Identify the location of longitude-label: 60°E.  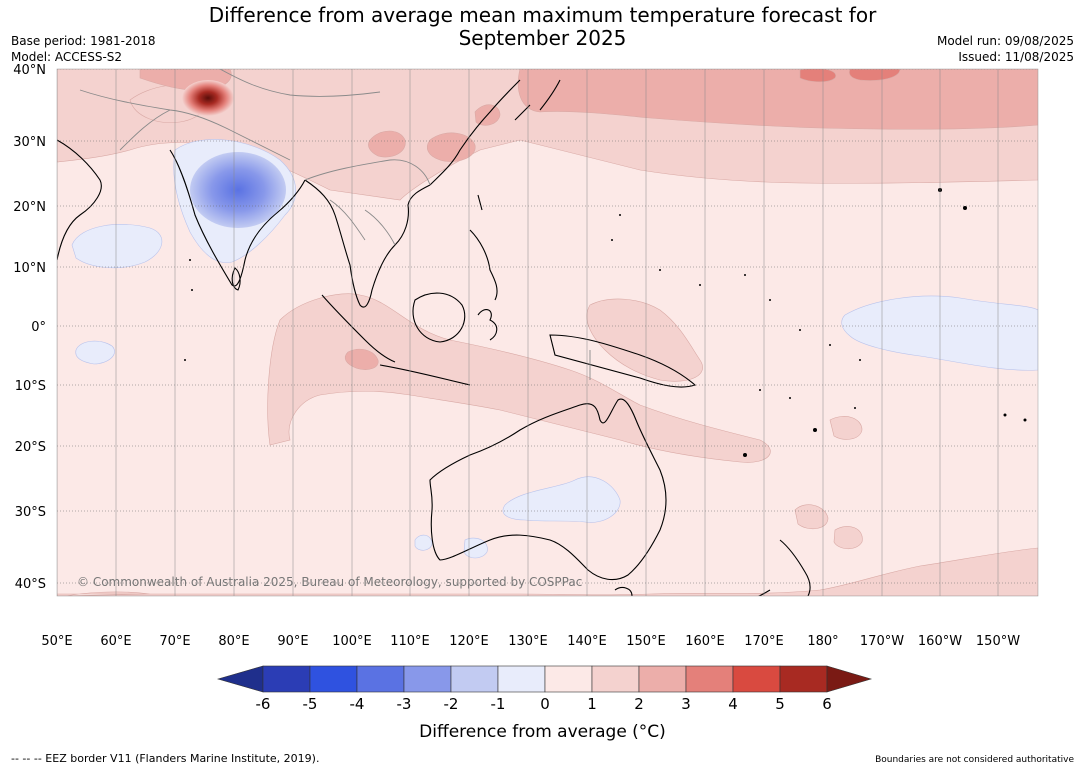
(115, 641).